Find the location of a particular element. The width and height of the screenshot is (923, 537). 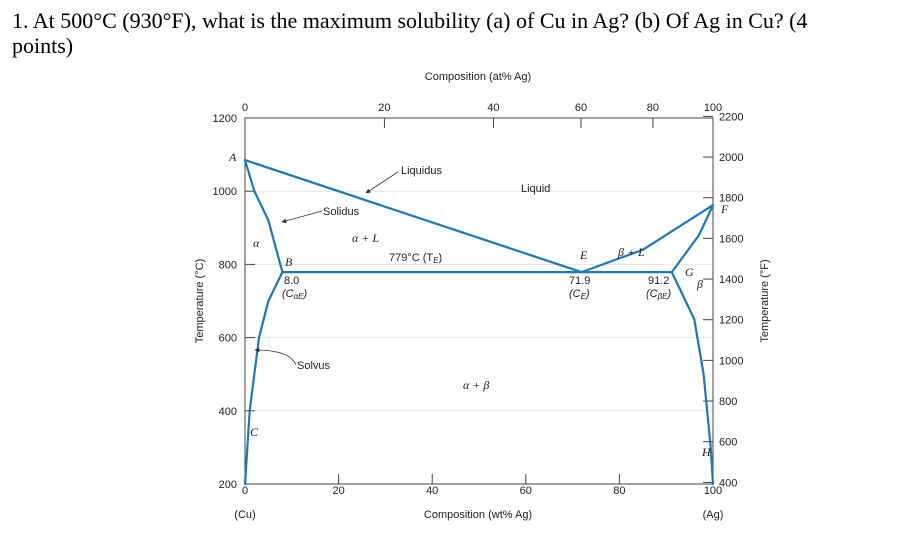

solidus-label: Solidus is located at coordinates (341, 212).